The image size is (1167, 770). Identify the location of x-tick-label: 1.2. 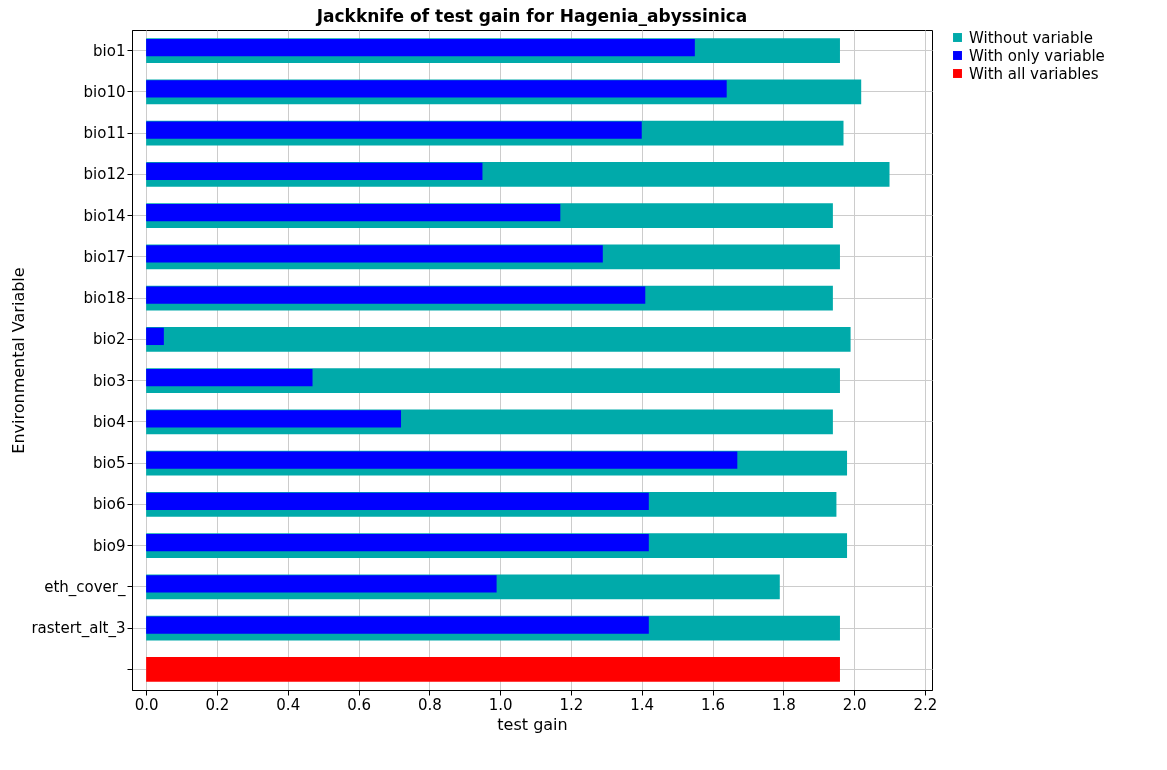
(571, 704).